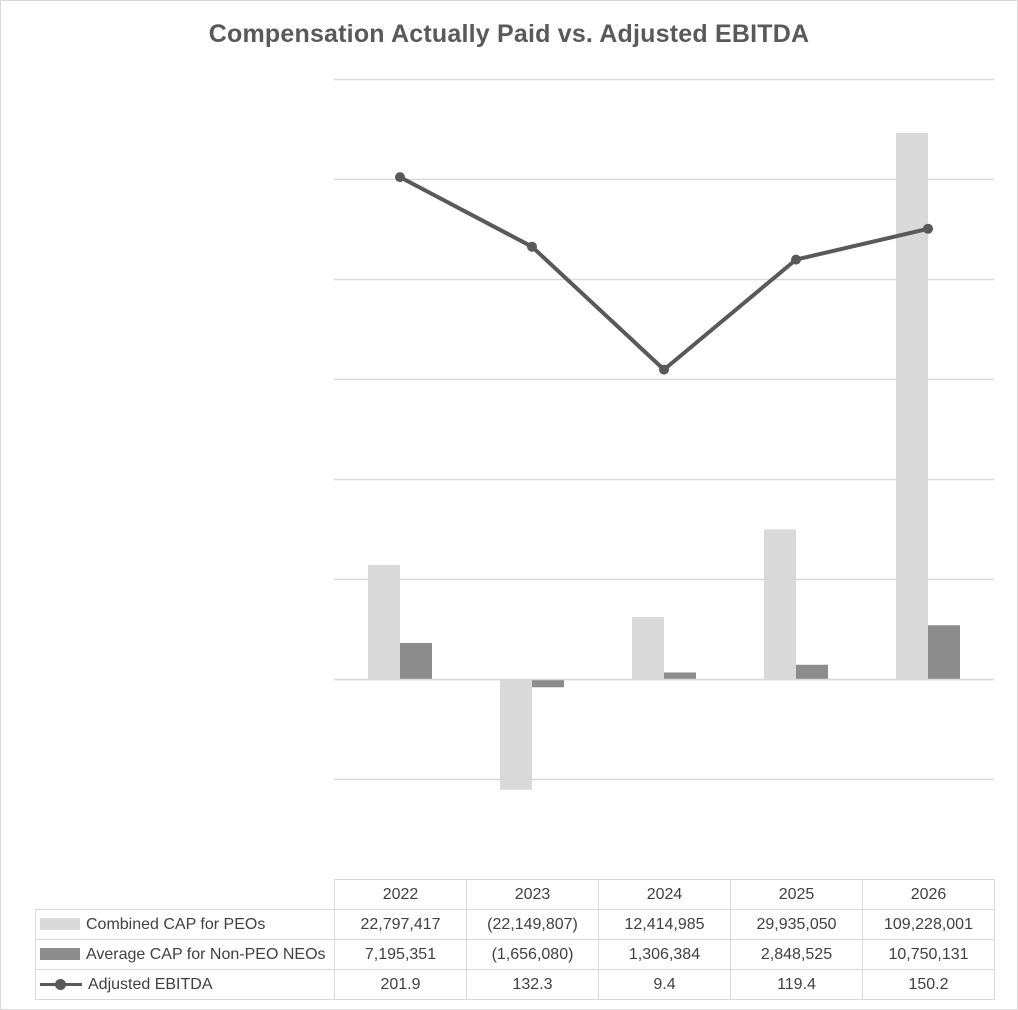 The image size is (1018, 1010). Describe the element at coordinates (532, 246) in the screenshot. I see `ebitda-point-2023` at that location.